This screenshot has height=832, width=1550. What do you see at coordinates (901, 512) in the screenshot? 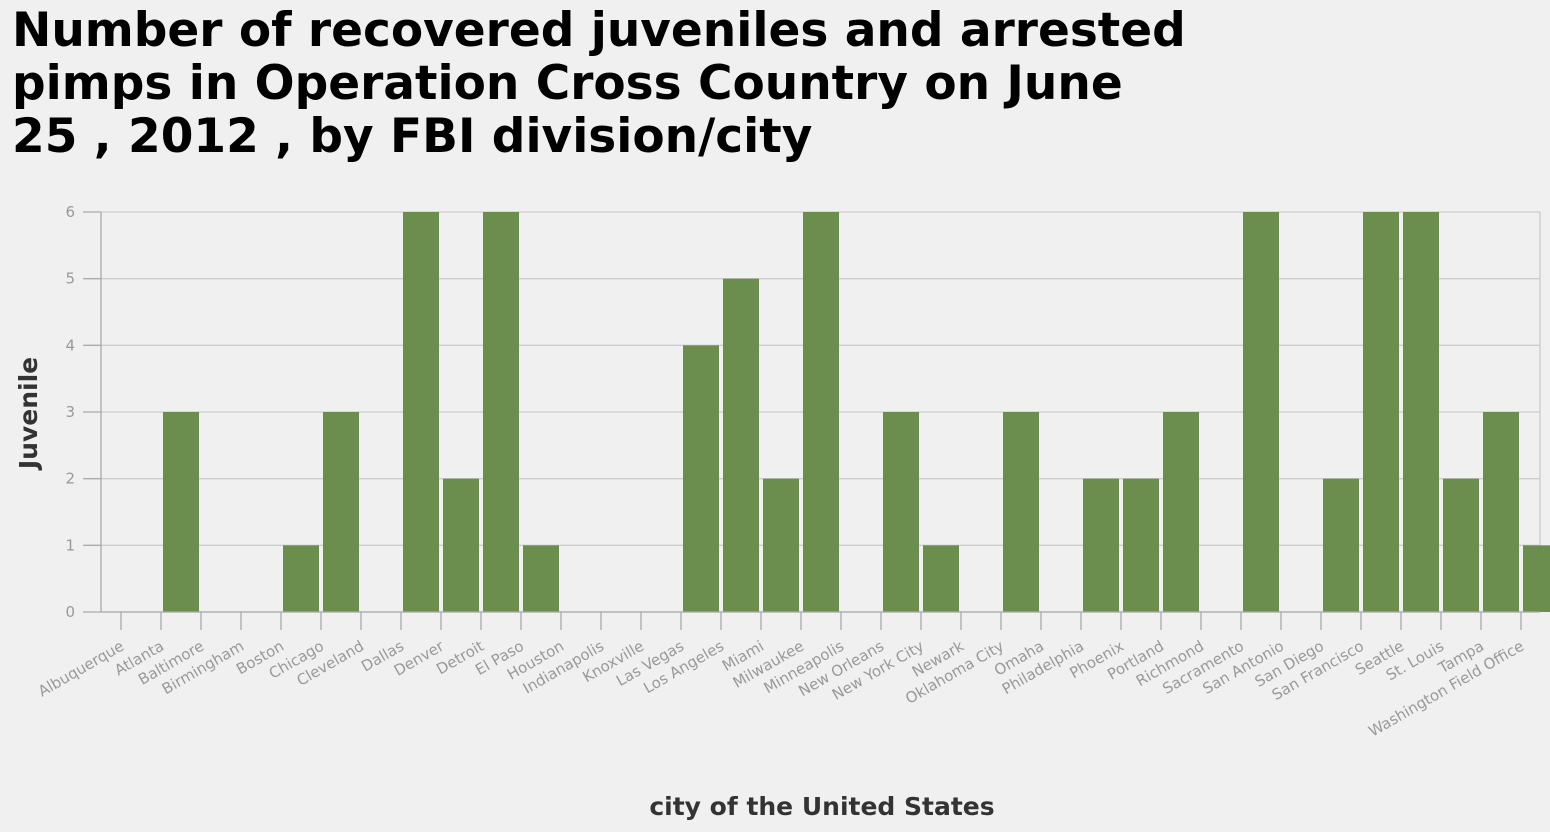
I see `bar-new-orleans` at bounding box center [901, 512].